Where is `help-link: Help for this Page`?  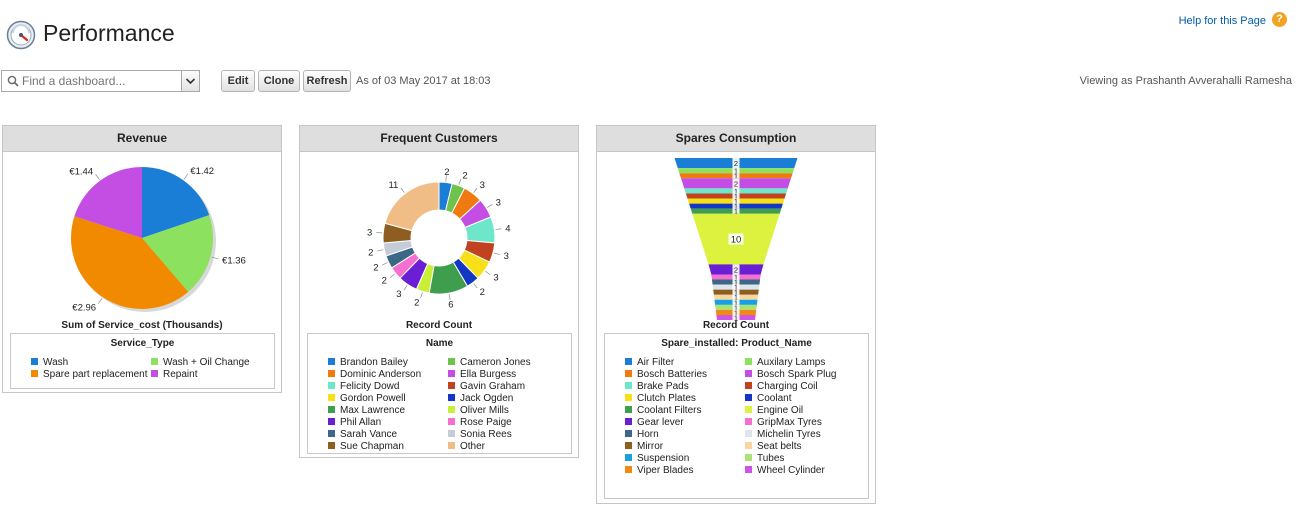
help-link: Help for this Page is located at coordinates (1222, 21).